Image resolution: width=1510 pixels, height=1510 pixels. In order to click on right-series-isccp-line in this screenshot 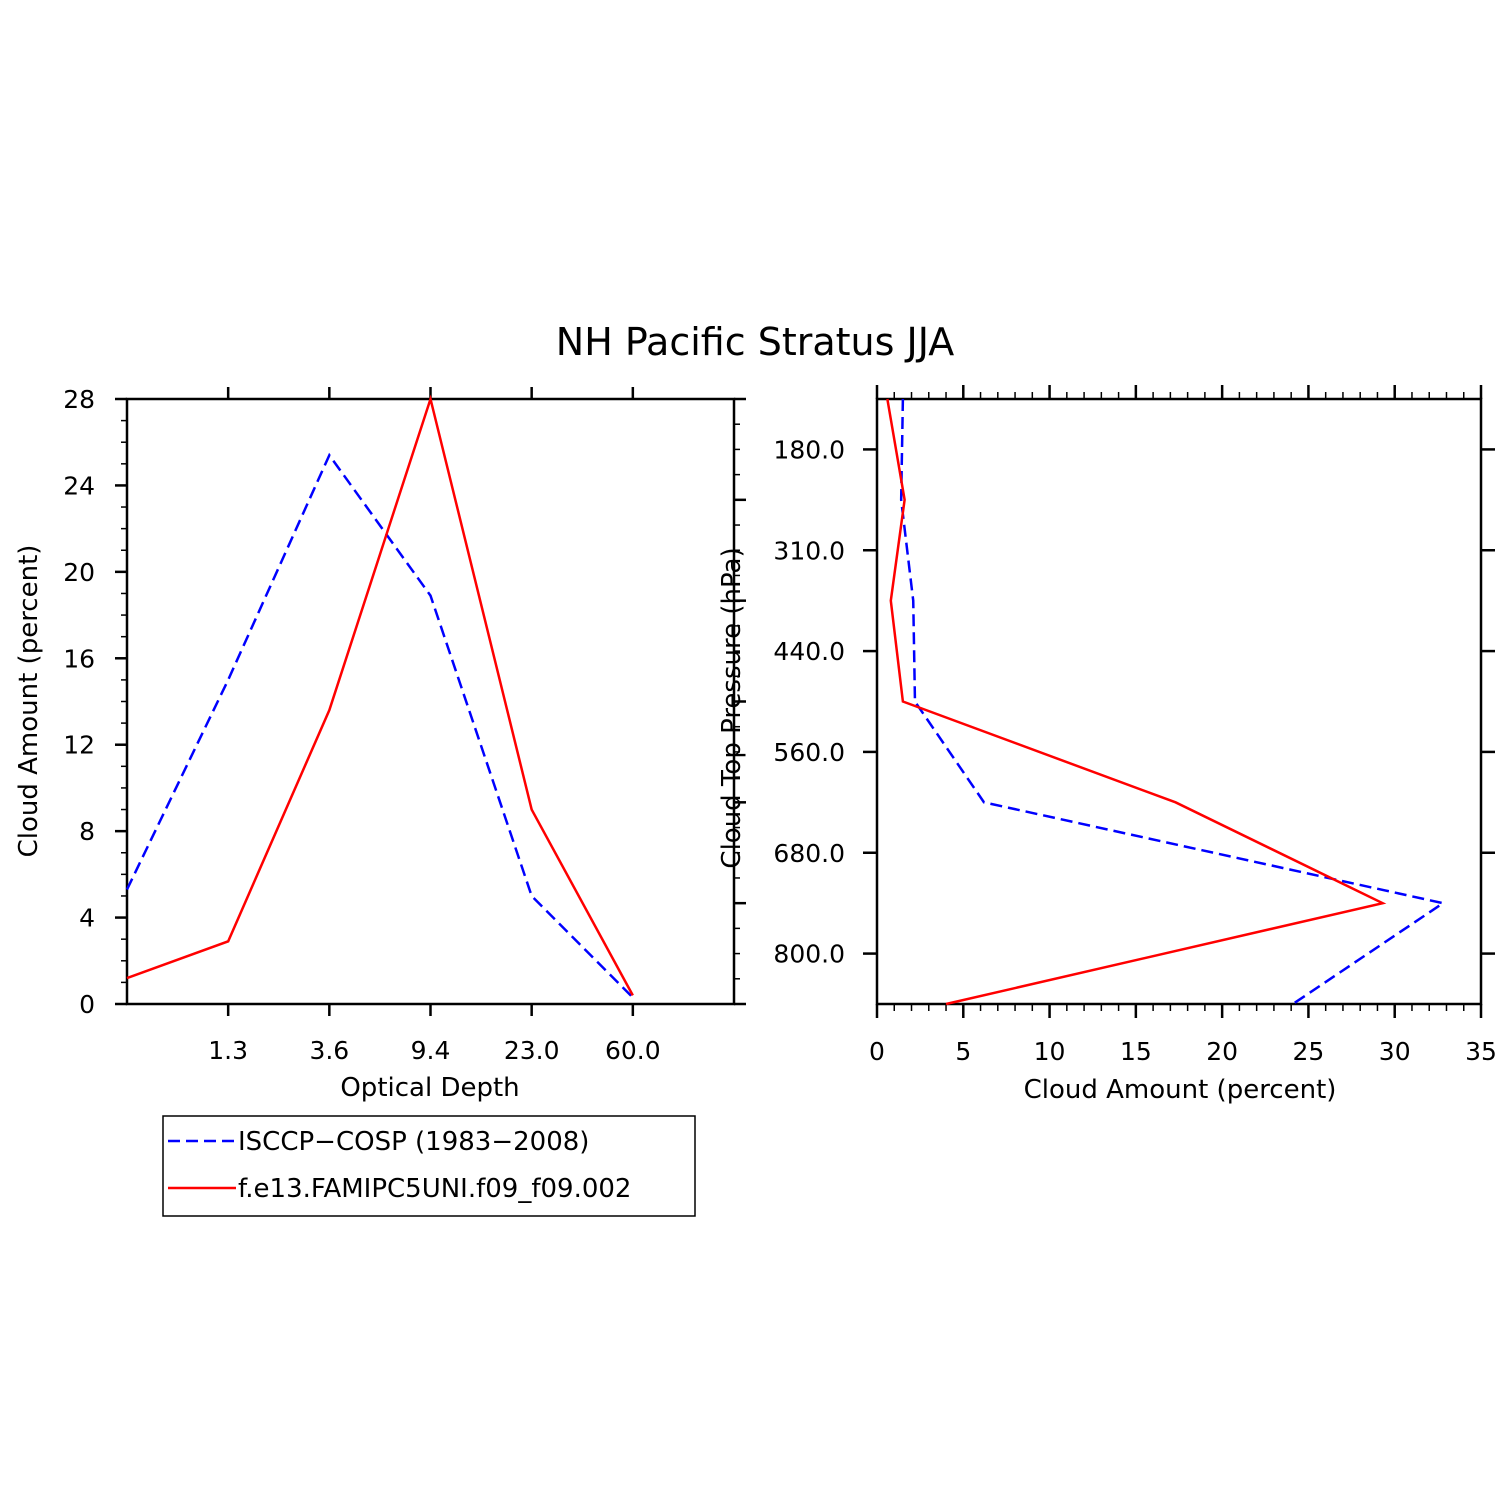, I will do `click(1173, 702)`.